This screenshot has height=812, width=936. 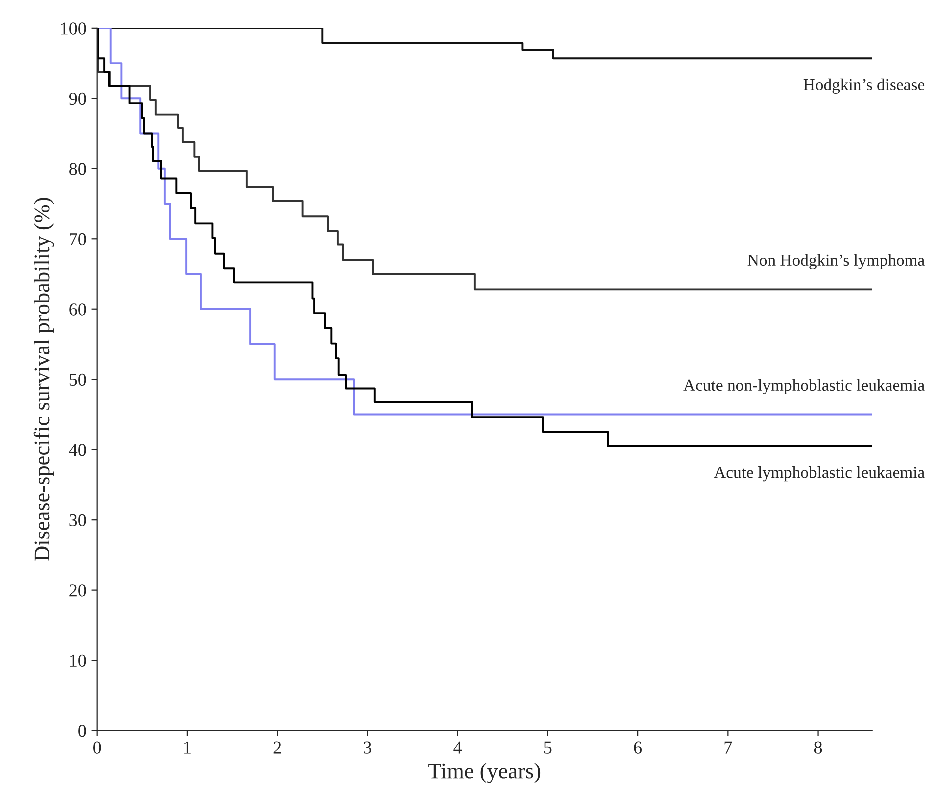 What do you see at coordinates (368, 748) in the screenshot?
I see `x-tick-label: 3` at bounding box center [368, 748].